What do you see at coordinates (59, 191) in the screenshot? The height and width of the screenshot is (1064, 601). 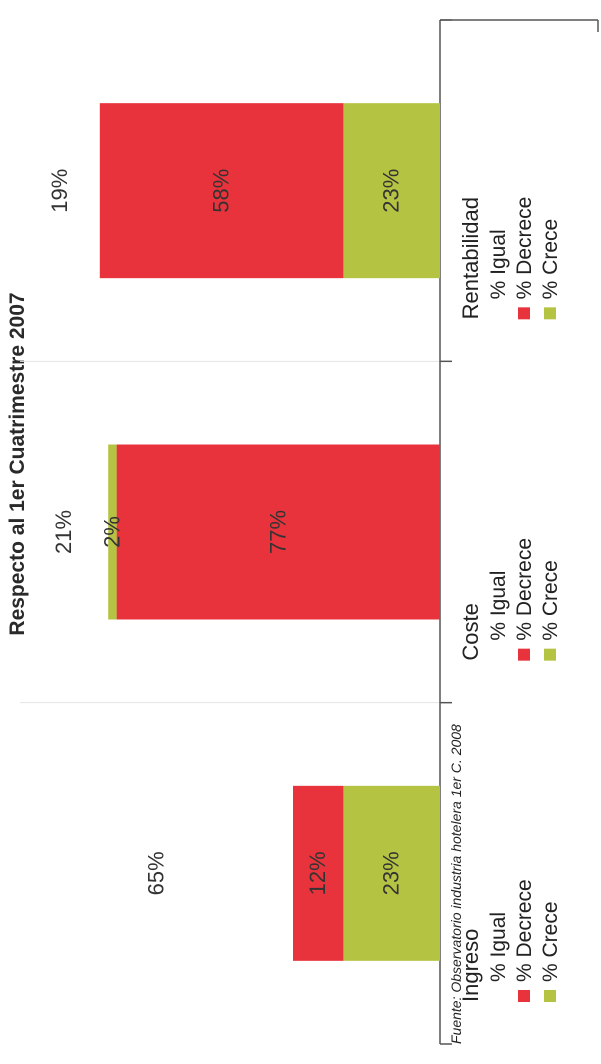 I see `data-label: 19%` at bounding box center [59, 191].